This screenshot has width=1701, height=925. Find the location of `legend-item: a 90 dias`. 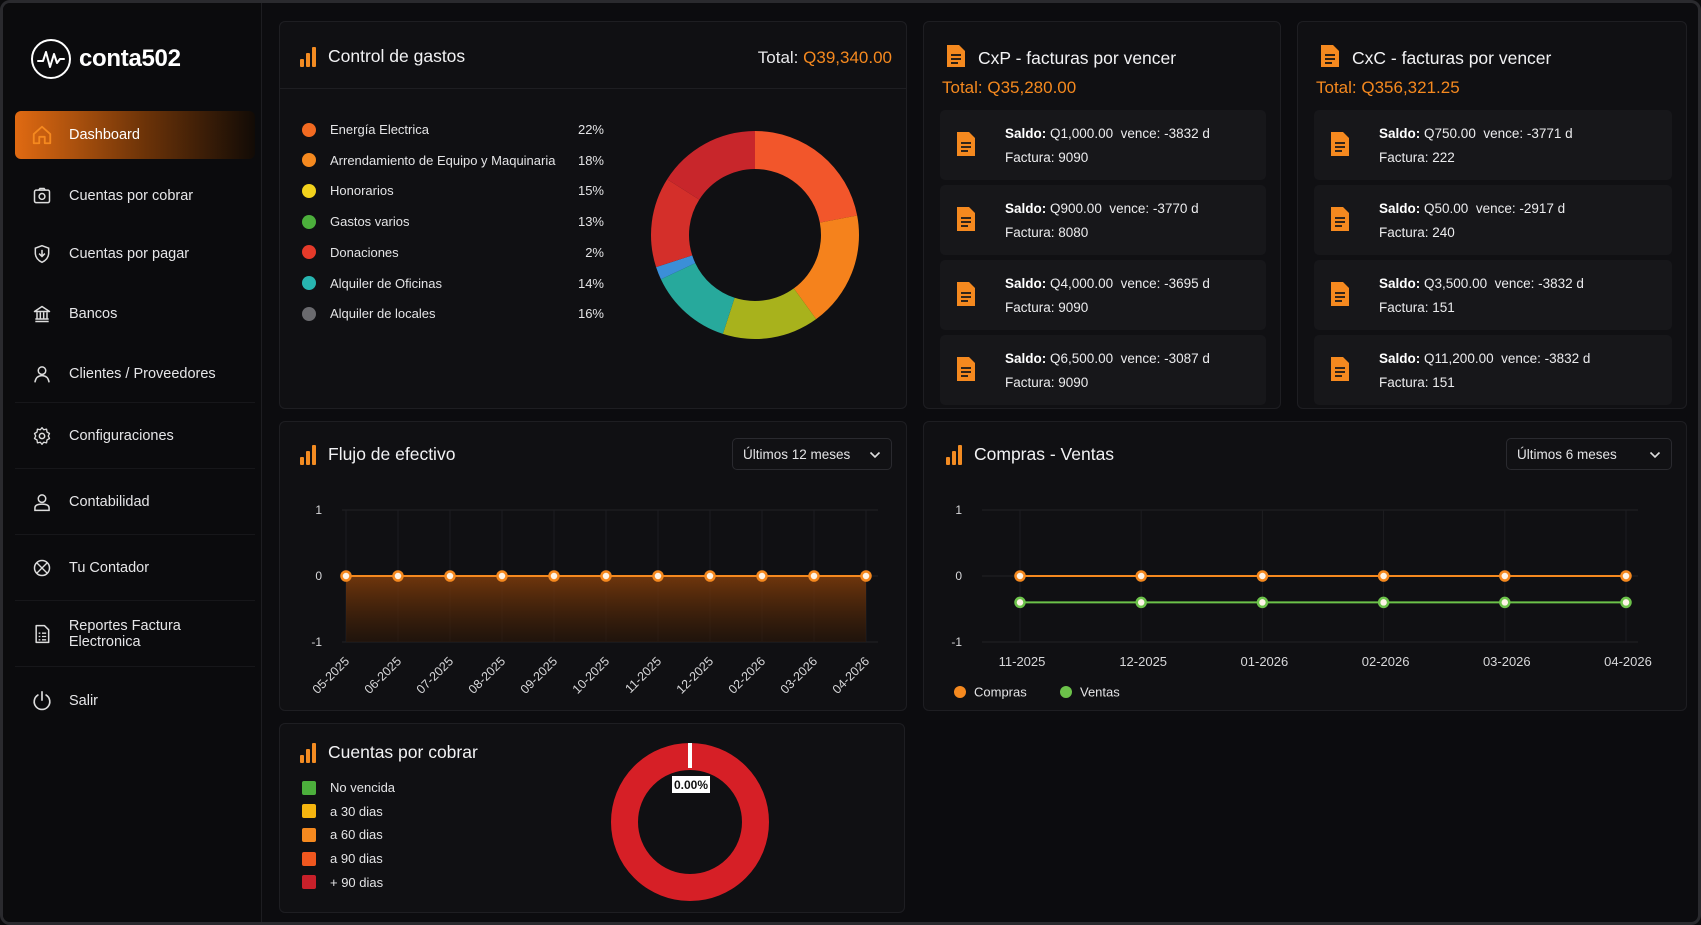

legend-item: a 90 dias is located at coordinates (342, 858).